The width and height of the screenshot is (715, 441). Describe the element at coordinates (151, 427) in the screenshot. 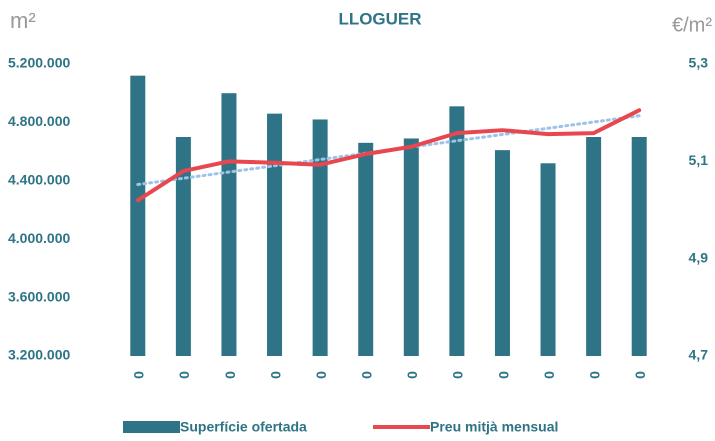

I see `legend-swatch` at that location.